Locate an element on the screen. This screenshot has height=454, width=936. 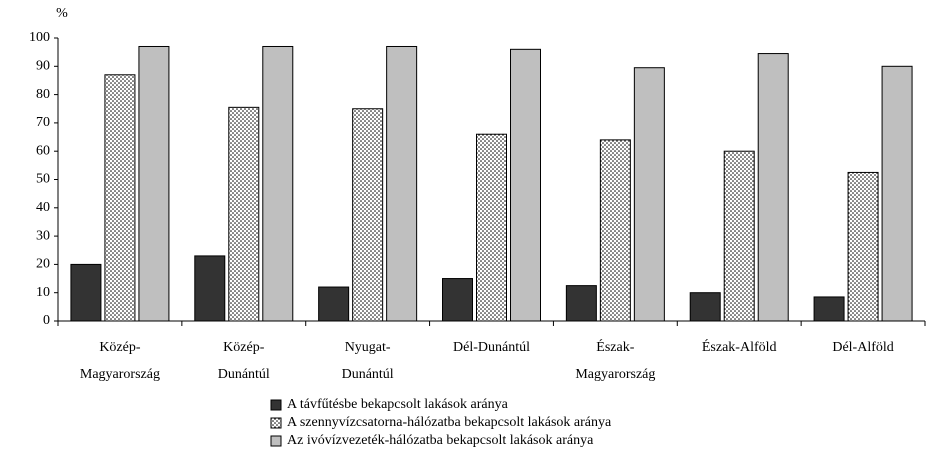
x-tick-label: Észak-Alföld is located at coordinates (739, 346).